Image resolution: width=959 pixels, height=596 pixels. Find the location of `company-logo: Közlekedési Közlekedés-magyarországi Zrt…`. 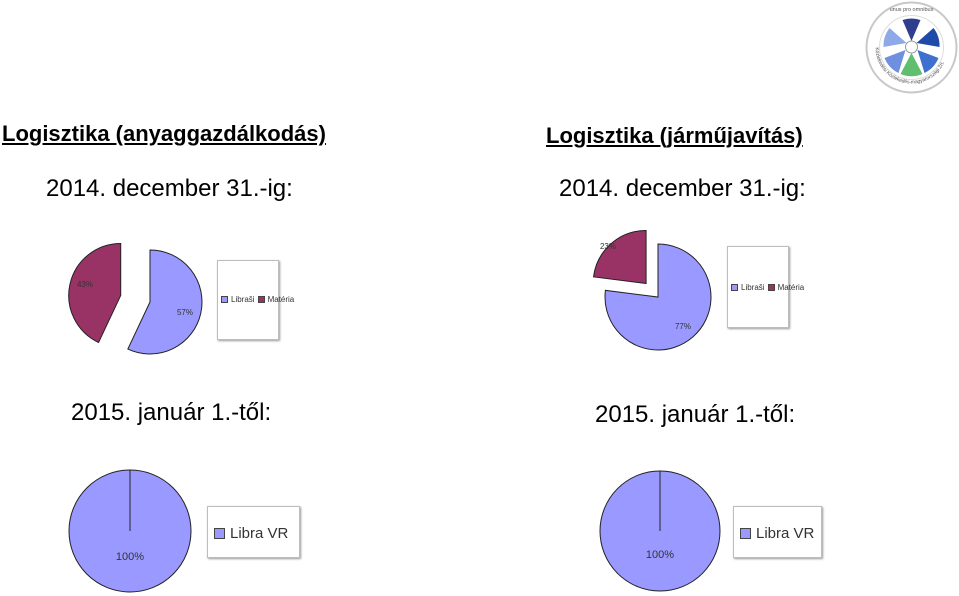

company-logo: Közlekedési Közlekedés-magyarországi Zrt… is located at coordinates (911, 47).